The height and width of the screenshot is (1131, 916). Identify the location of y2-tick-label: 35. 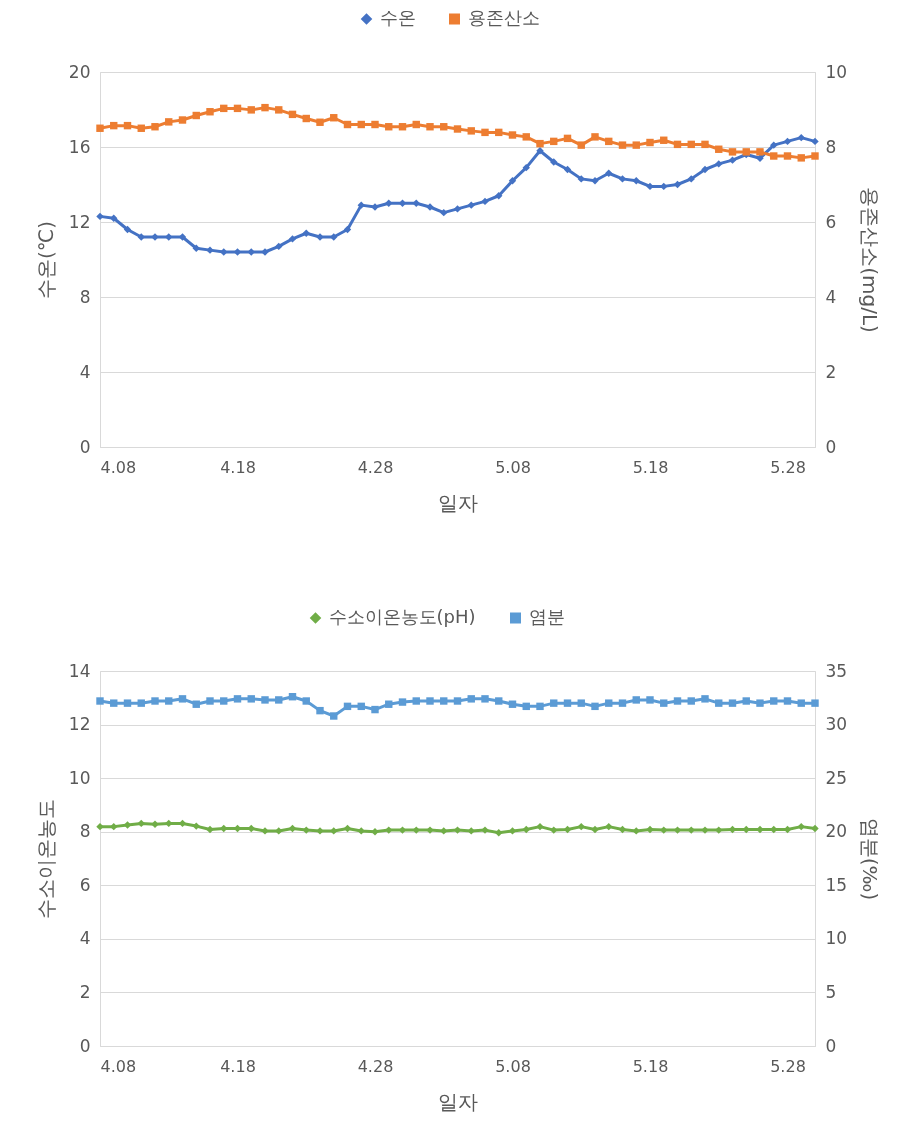
(836, 670).